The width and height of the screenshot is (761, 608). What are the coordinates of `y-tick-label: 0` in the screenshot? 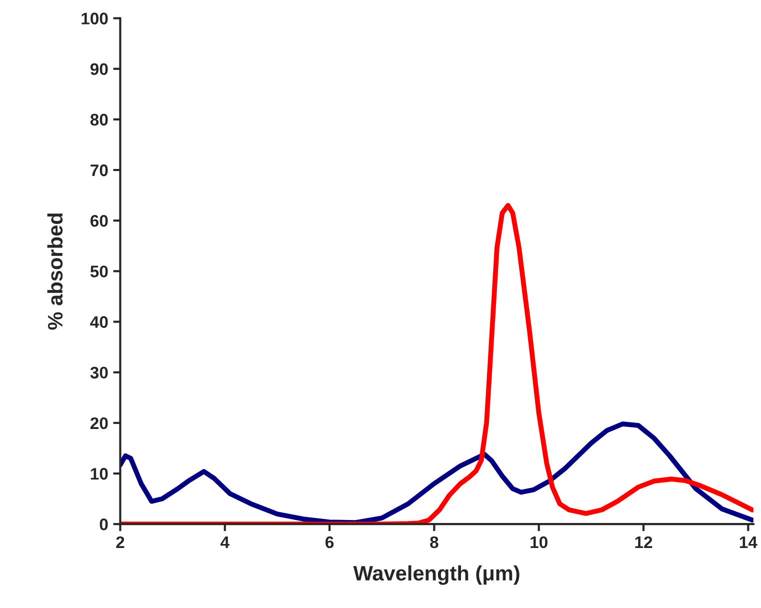 It's located at (104, 524).